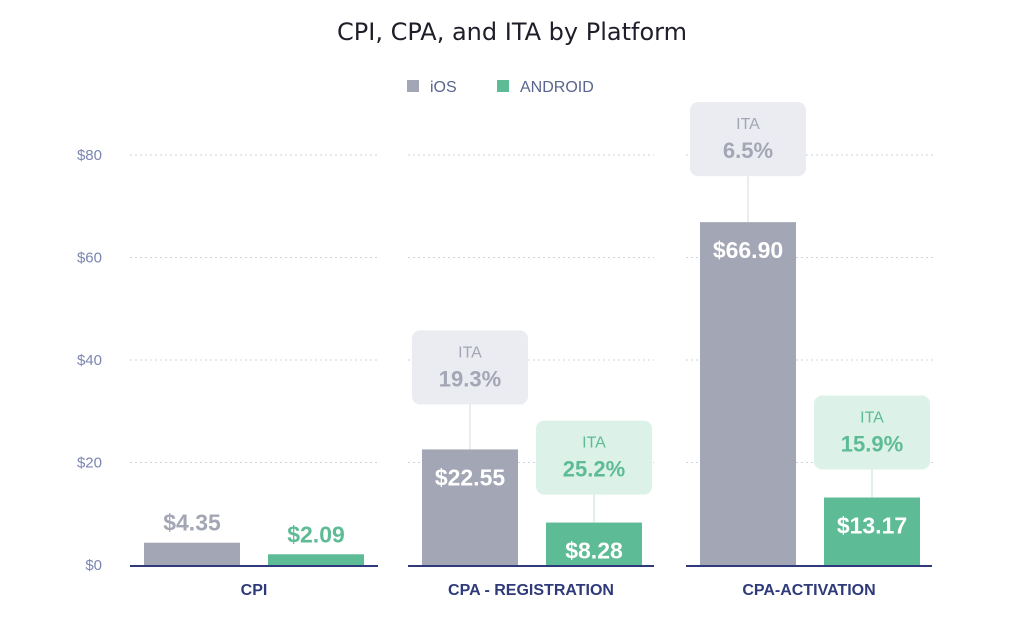  I want to click on y-tick-label: $40, so click(89, 360).